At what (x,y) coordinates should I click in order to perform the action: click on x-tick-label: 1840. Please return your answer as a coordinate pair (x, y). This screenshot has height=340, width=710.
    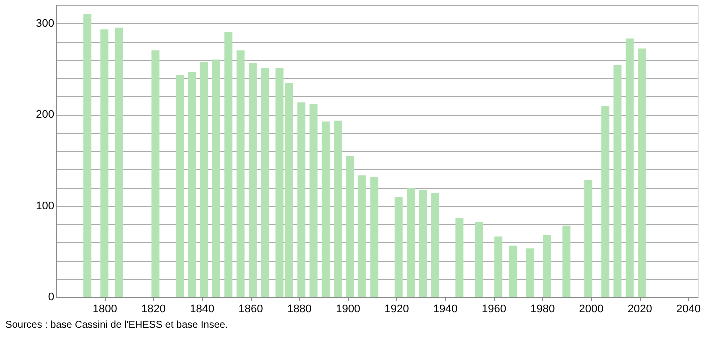
    Looking at the image, I should click on (202, 310).